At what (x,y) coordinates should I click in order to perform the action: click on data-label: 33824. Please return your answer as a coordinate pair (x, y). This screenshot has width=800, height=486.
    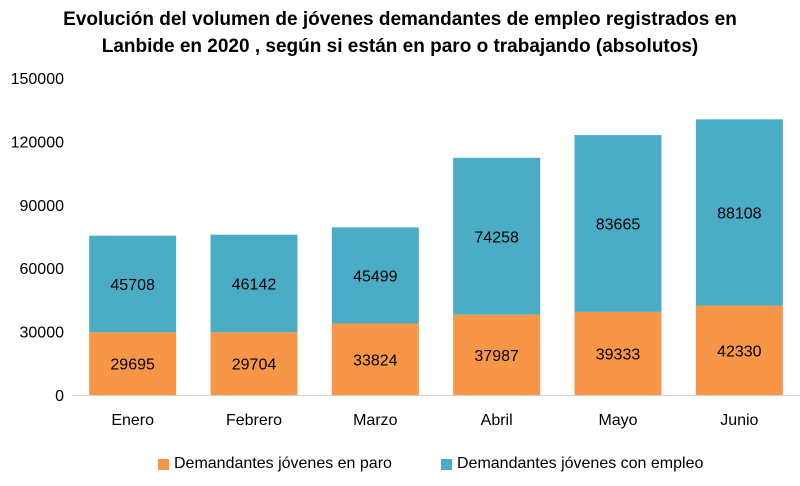
    Looking at the image, I should click on (375, 360).